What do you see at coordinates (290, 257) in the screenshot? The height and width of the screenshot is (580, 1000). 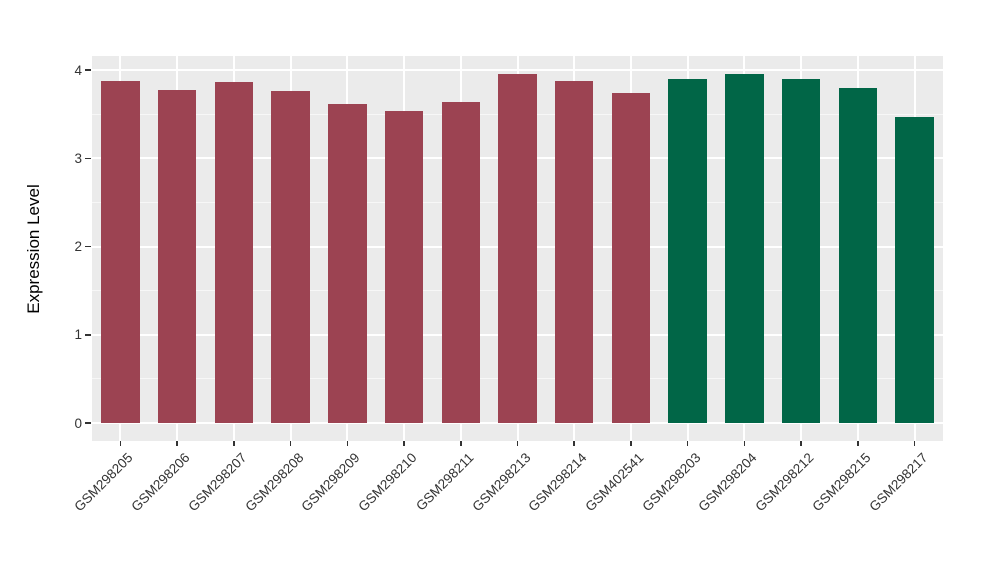 I see `bar-GSM298208` at bounding box center [290, 257].